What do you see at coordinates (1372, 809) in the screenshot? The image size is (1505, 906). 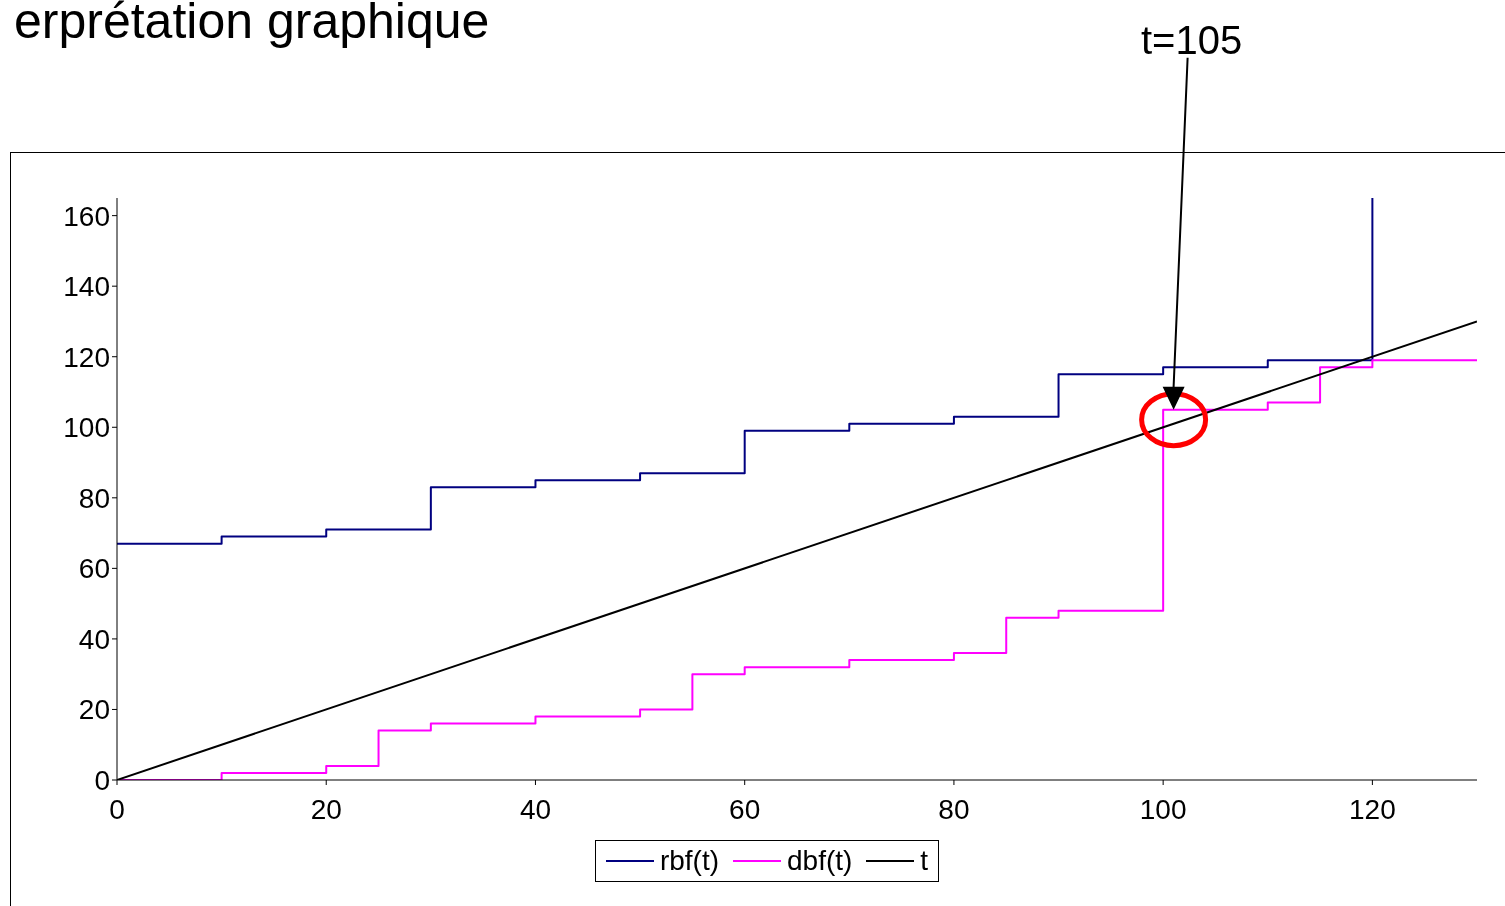 I see `x-tick-label: 120` at bounding box center [1372, 809].